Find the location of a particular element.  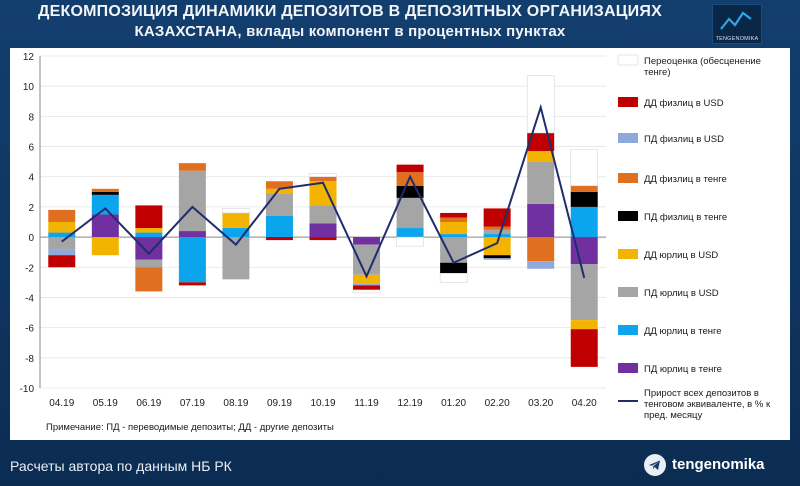

legend-label-growth-line: тенговом эквиваленте, в % к is located at coordinates (707, 404).